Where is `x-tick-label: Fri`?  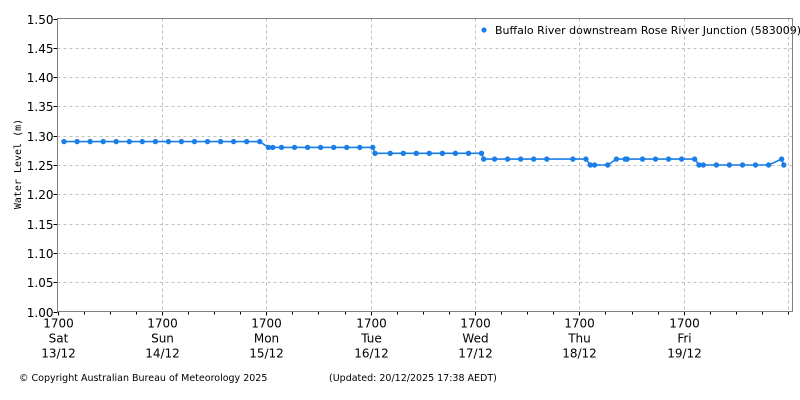
x-tick-label: Fri is located at coordinates (684, 339).